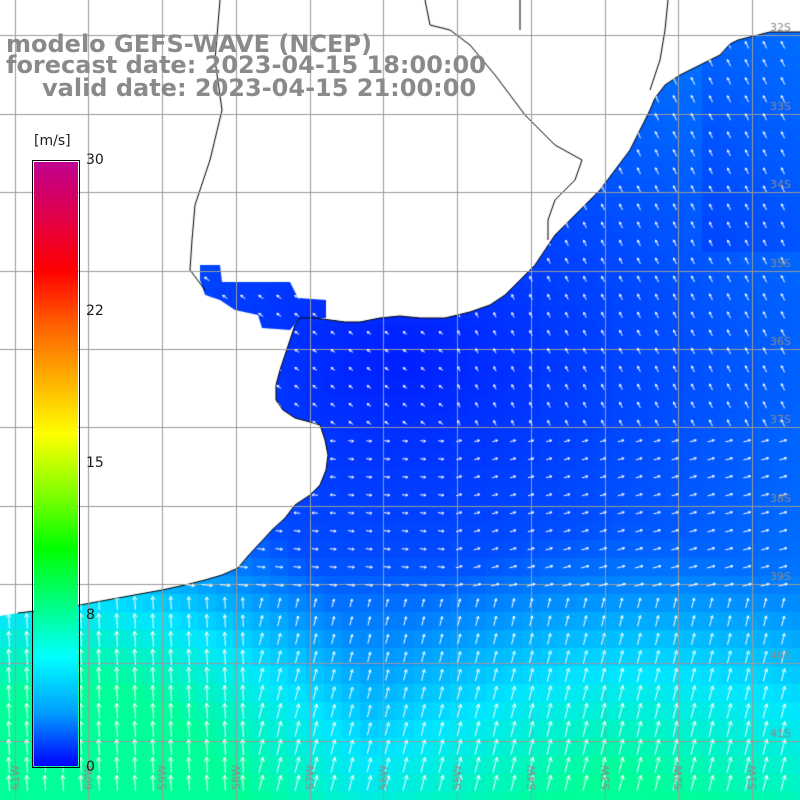 This screenshot has width=800, height=800. Describe the element at coordinates (95, 160) in the screenshot. I see `colorbar-tick: 30` at that location.